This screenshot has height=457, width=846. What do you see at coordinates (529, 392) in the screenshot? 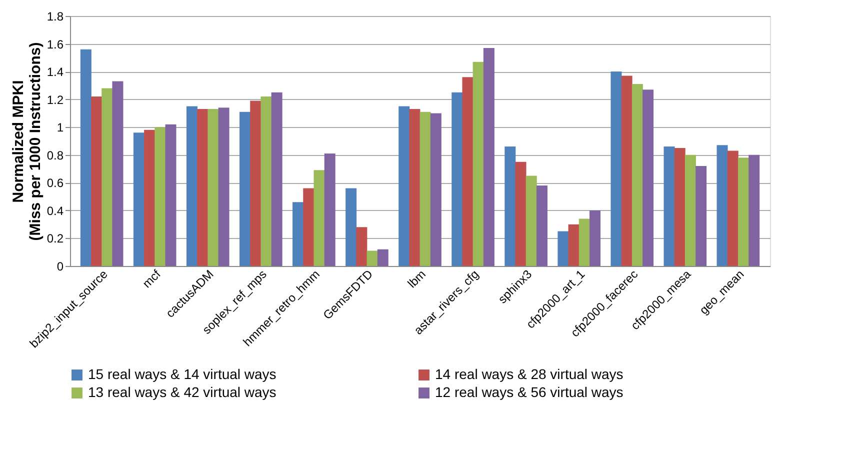
I see `legend-label: 12 real ways & 56 virtual ways` at bounding box center [529, 392].